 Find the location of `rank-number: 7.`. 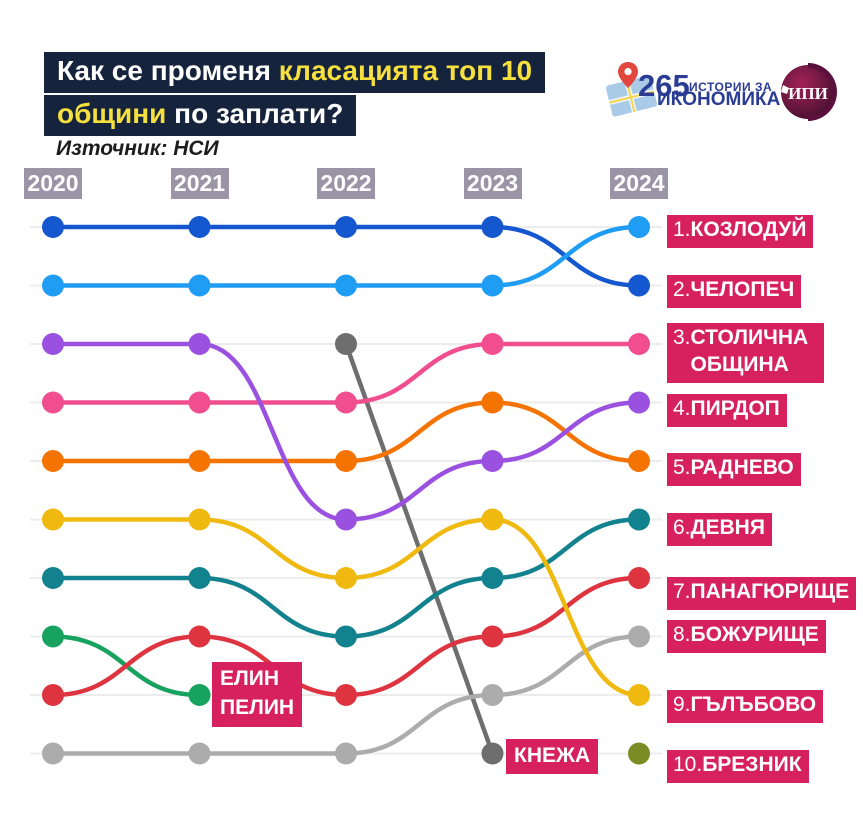

rank-number: 7. is located at coordinates (682, 591).